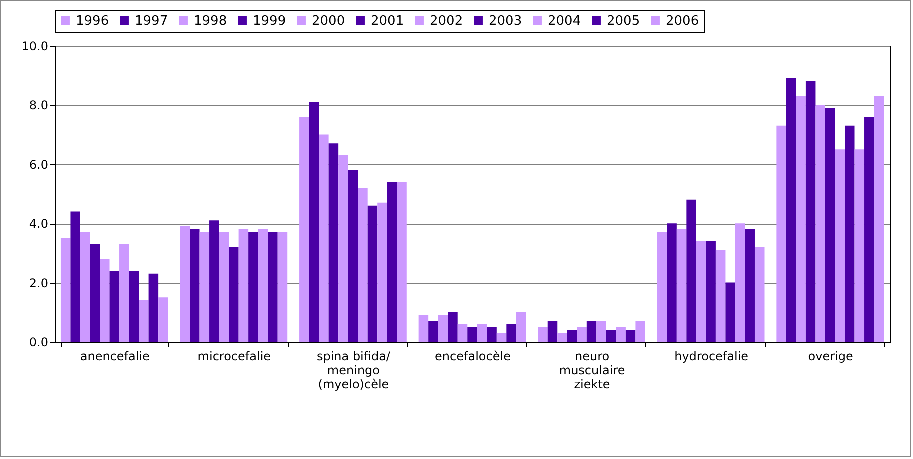 The width and height of the screenshot is (913, 459). I want to click on y-tick-label: 10.0, so click(35, 47).